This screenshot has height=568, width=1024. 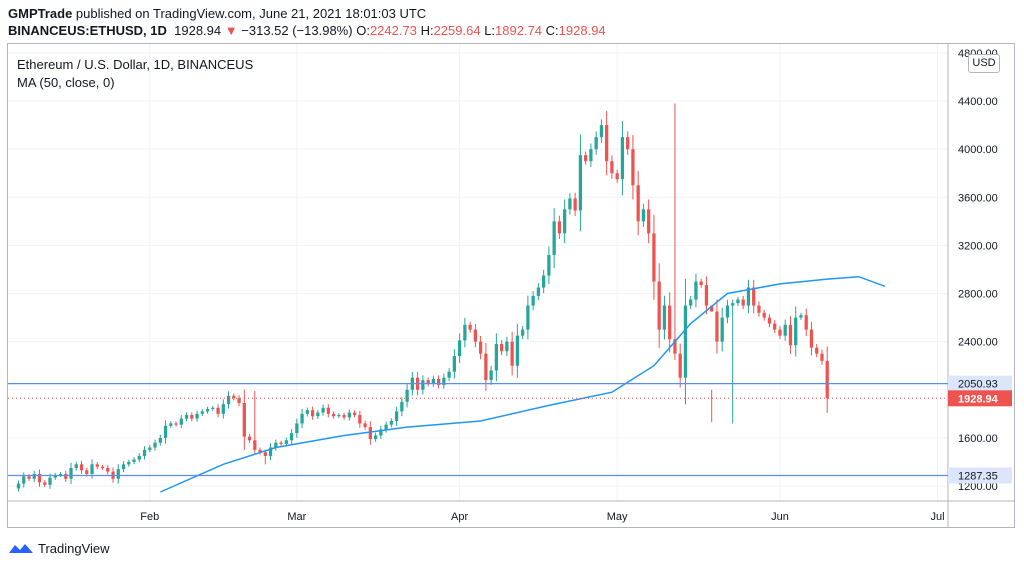 What do you see at coordinates (937, 517) in the screenshot?
I see `x-tick-label: Jul` at bounding box center [937, 517].